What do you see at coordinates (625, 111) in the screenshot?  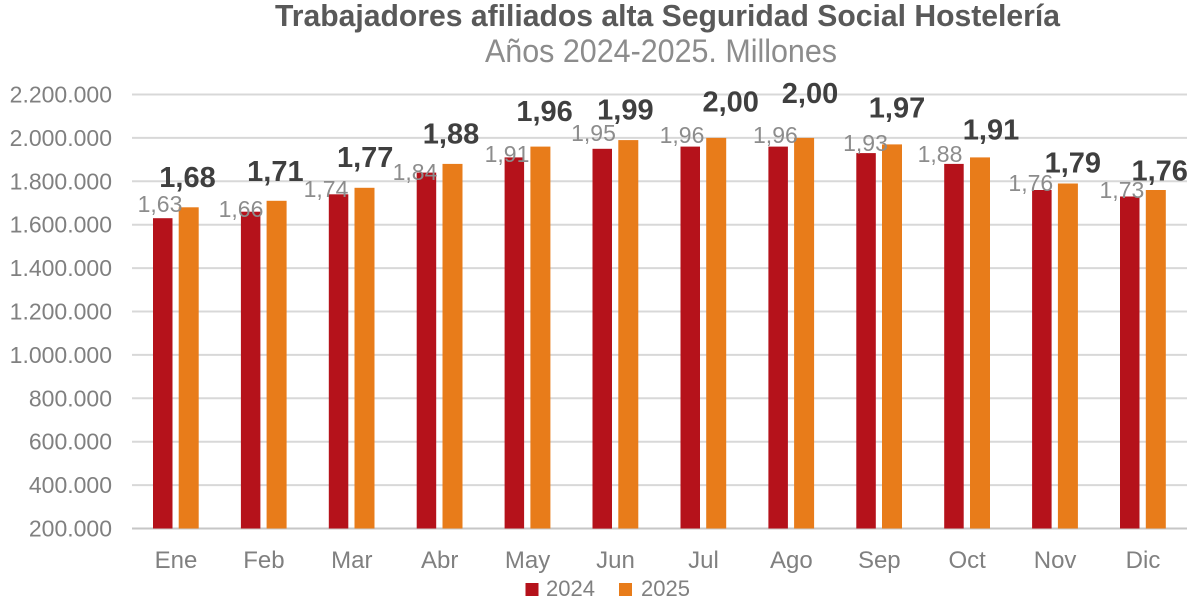 I see `svg-text: 1,99` at bounding box center [625, 111].